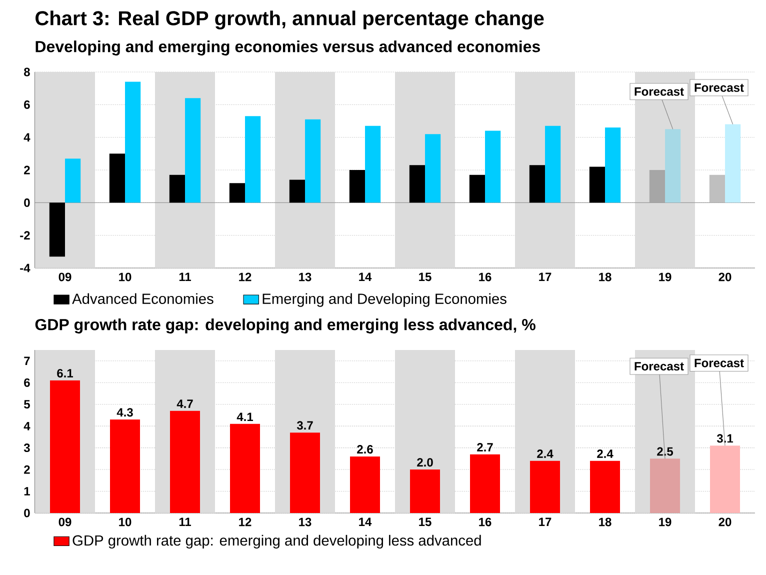  What do you see at coordinates (288, 48) in the screenshot?
I see `chart-subtitle: Developing and emerging economies versus advanced economies` at bounding box center [288, 48].